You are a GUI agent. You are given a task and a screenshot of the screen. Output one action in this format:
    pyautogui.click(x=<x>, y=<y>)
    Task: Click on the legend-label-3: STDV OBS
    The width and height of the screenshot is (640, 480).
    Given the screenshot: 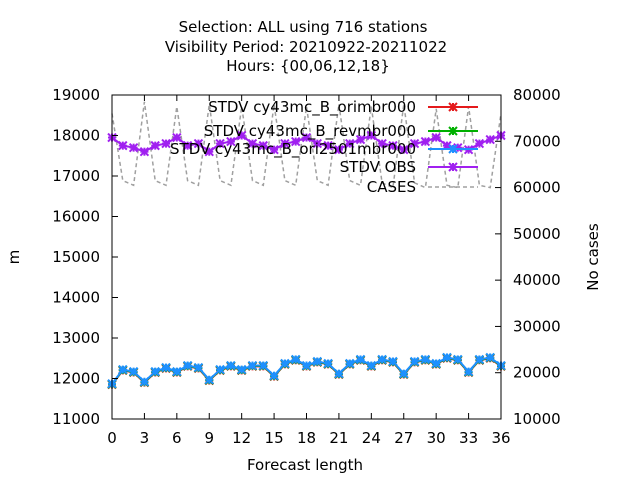 What is the action you would take?
    pyautogui.click(x=378, y=167)
    